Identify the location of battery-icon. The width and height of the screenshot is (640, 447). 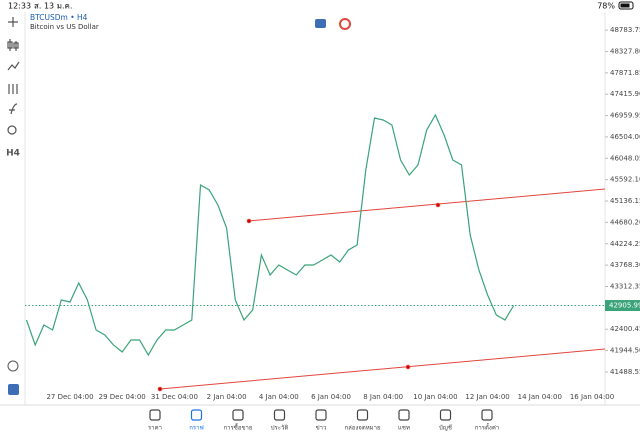
(626, 5).